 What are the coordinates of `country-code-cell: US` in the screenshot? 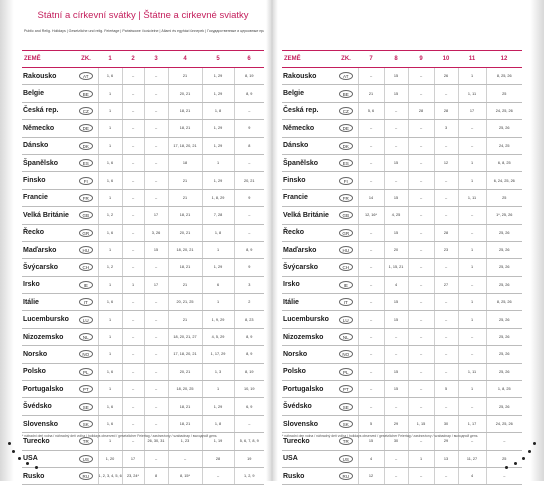 It's located at (346, 459).